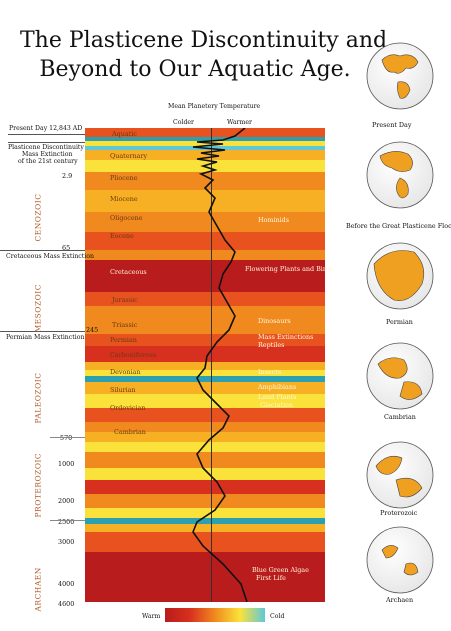 This screenshot has height=631, width=451. Describe the element at coordinates (205, 155) in the screenshot. I see `band-q2` at that location.